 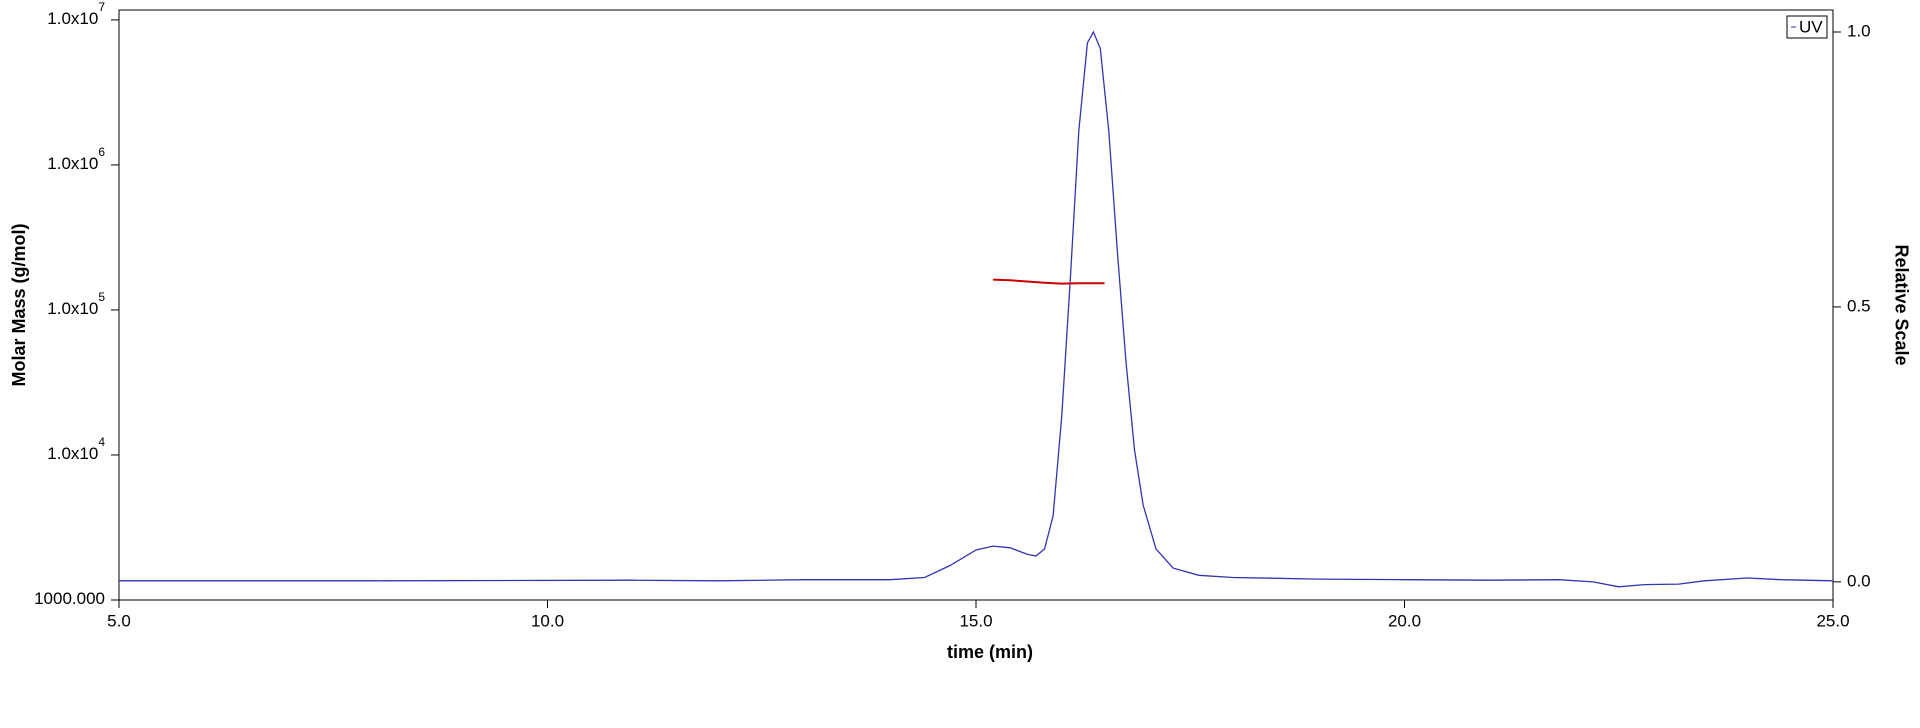 What do you see at coordinates (101, 442) in the screenshot?
I see `y-tick-exponent: 4` at bounding box center [101, 442].